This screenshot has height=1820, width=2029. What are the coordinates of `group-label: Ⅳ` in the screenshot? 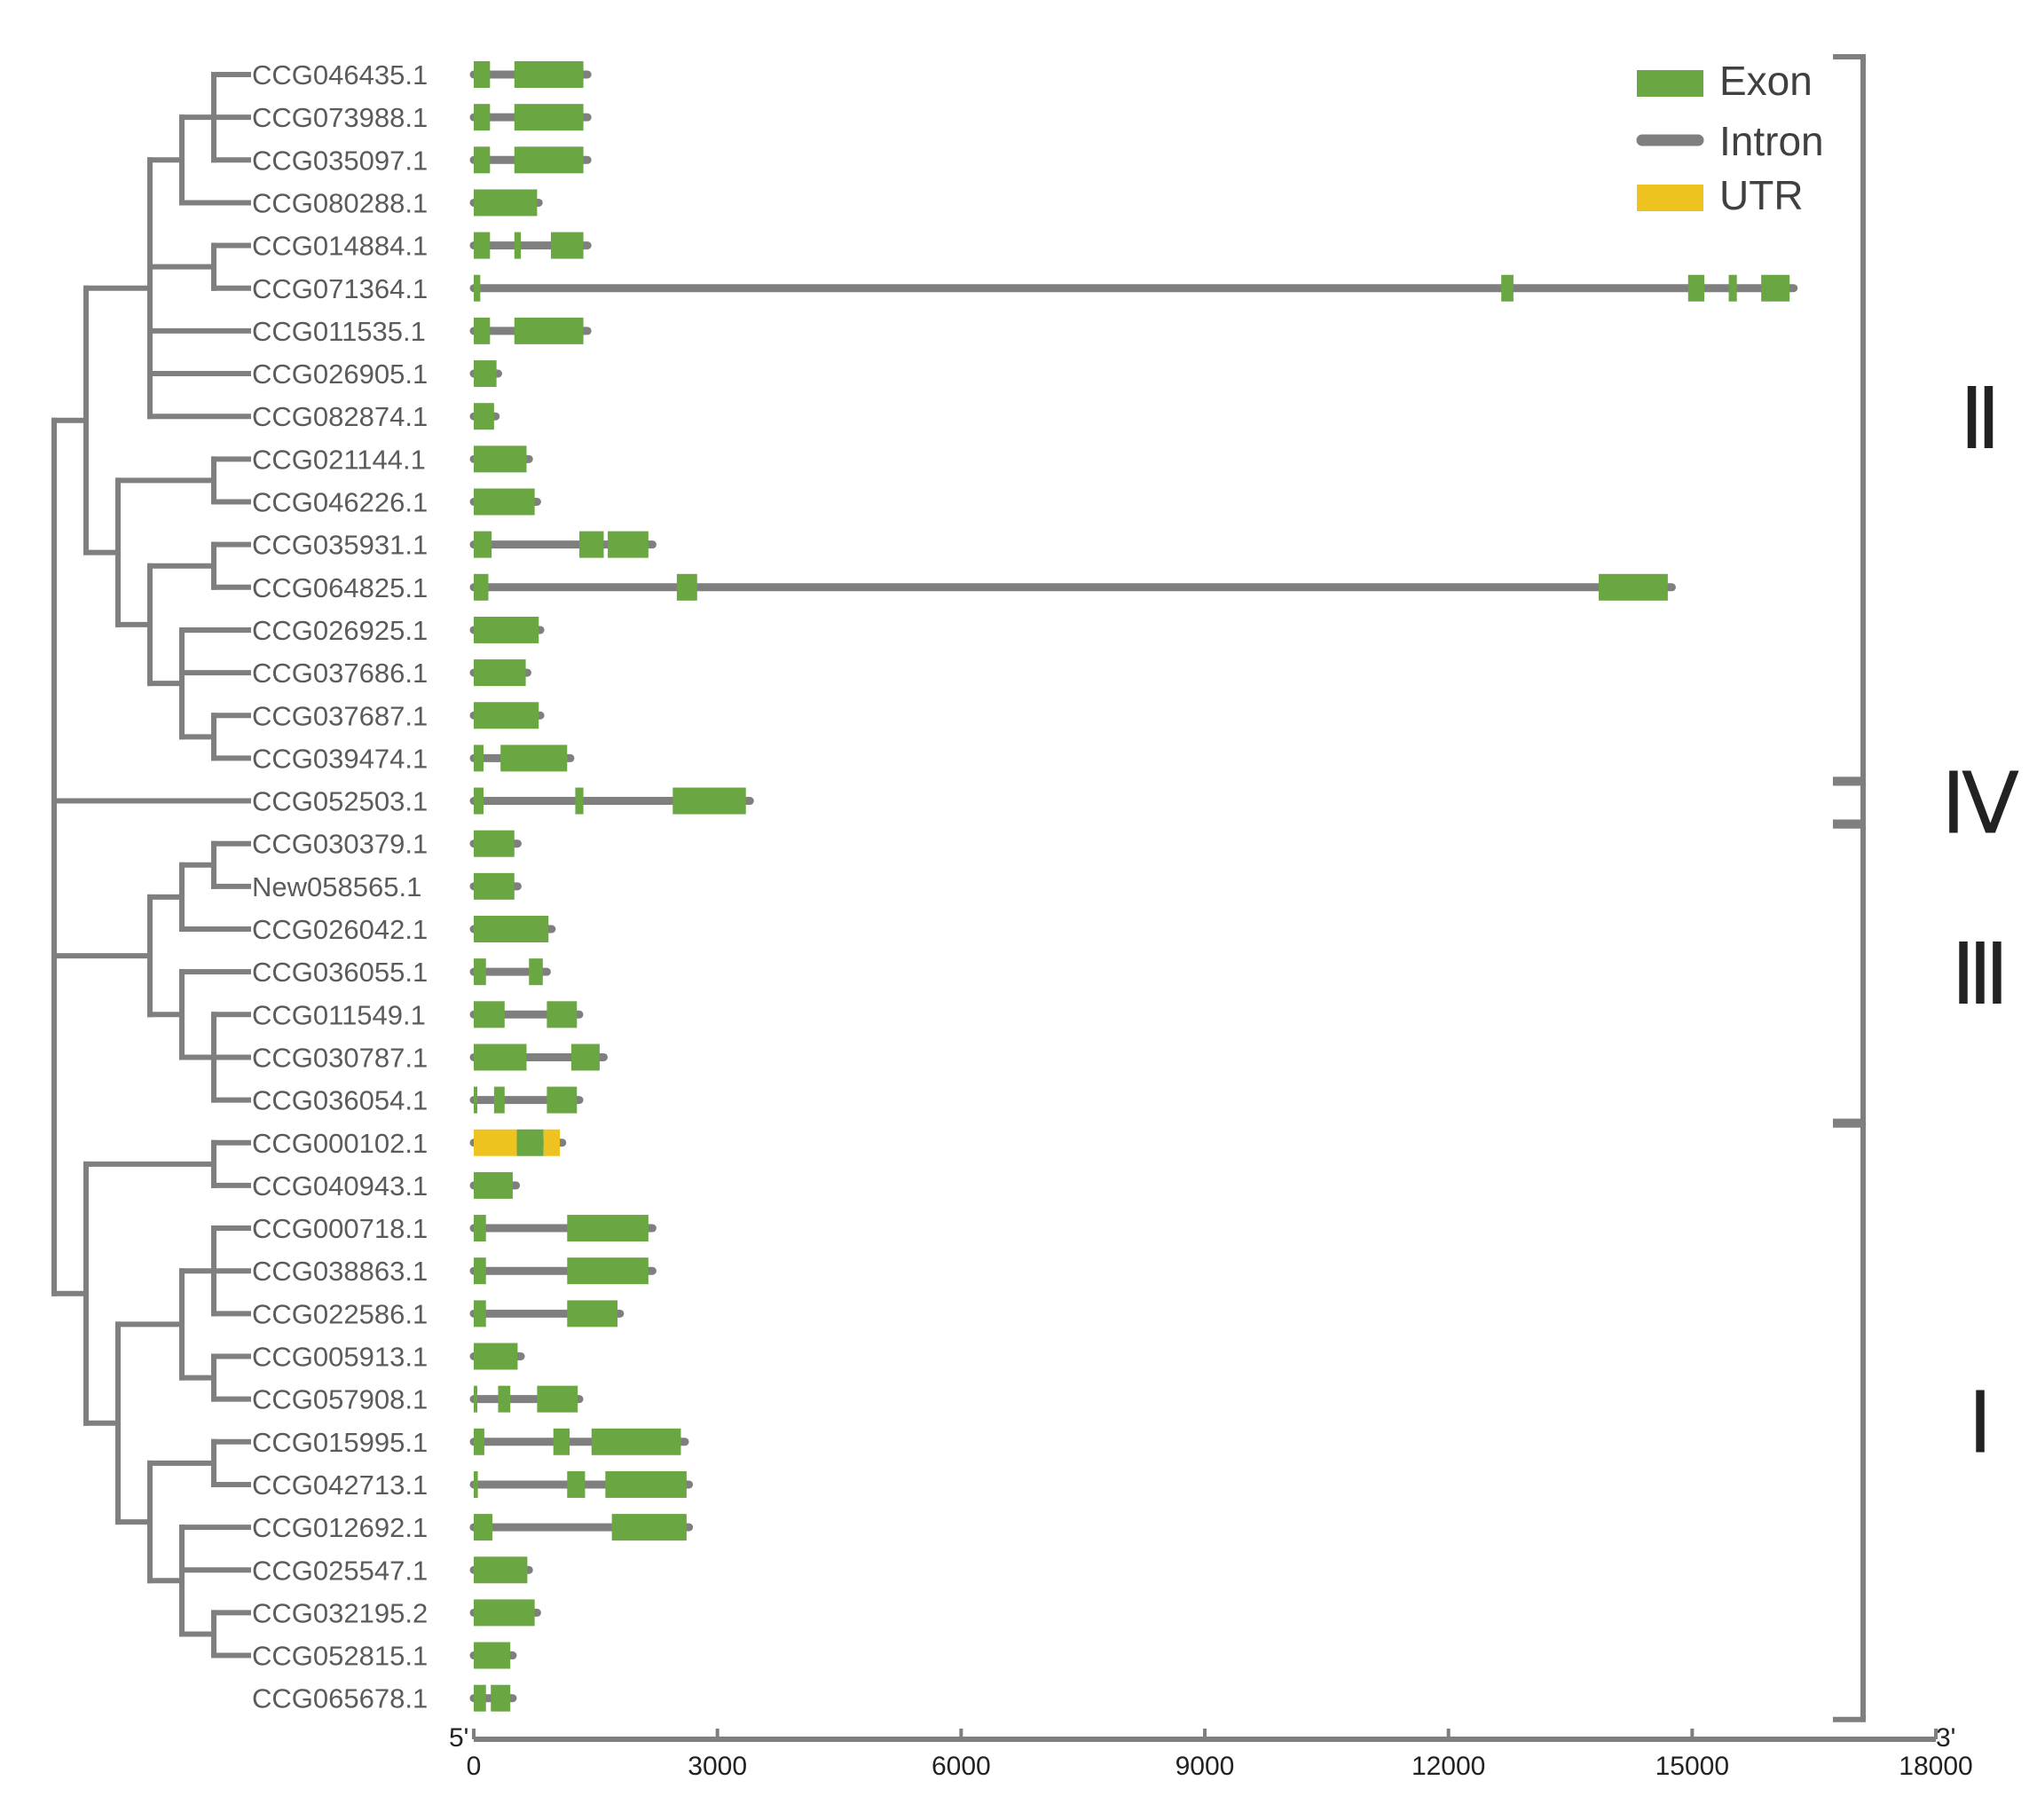 It's located at (1980, 804).